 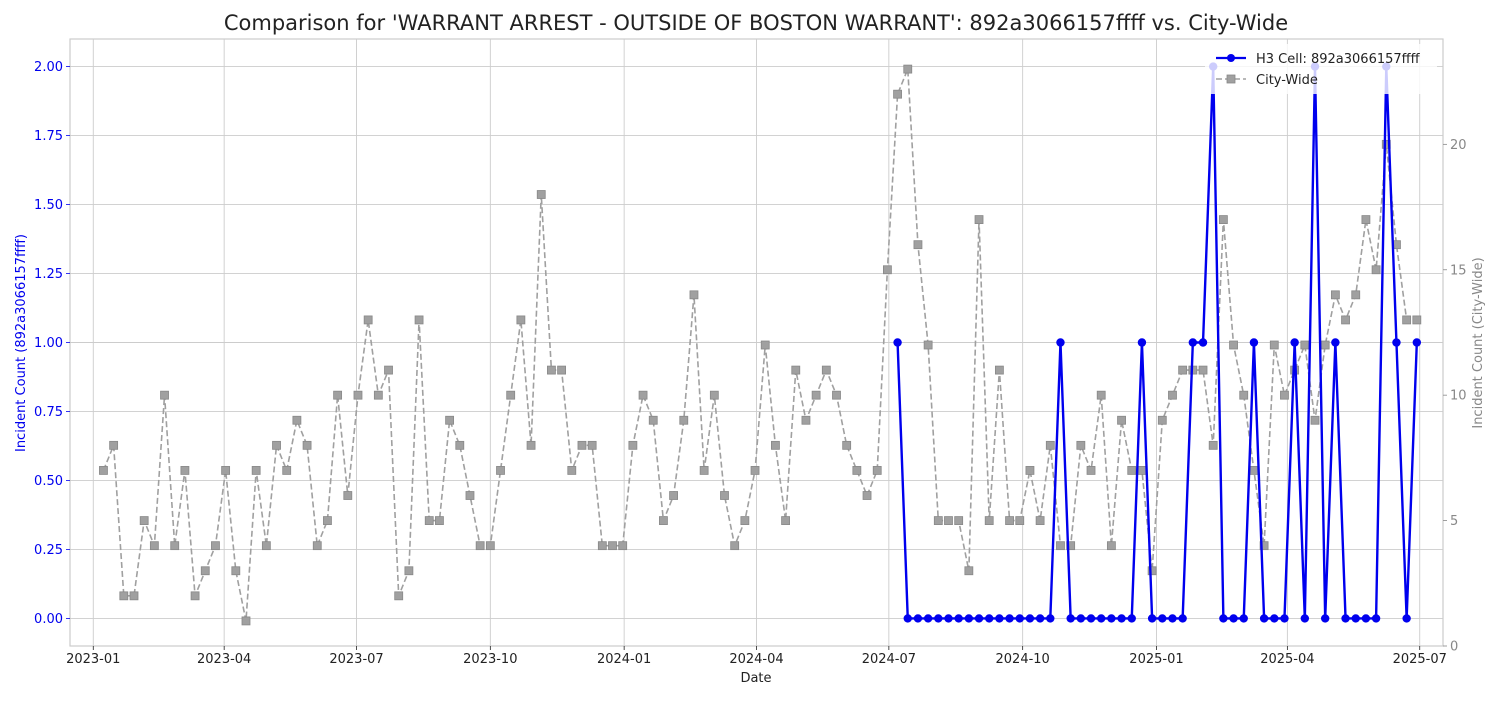 I want to click on x-tick-label: 2024-01, so click(x=624, y=659).